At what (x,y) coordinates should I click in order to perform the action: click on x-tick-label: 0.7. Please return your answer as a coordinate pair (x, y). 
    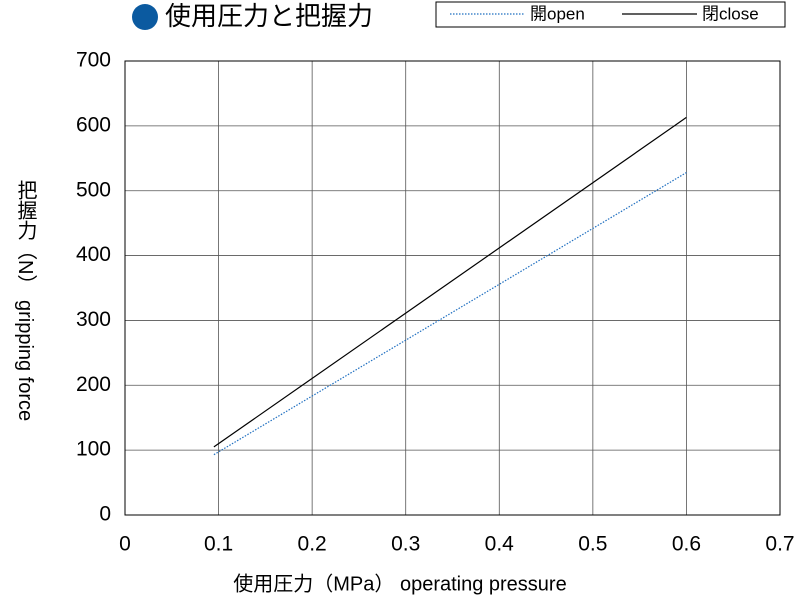
    Looking at the image, I should click on (779, 544).